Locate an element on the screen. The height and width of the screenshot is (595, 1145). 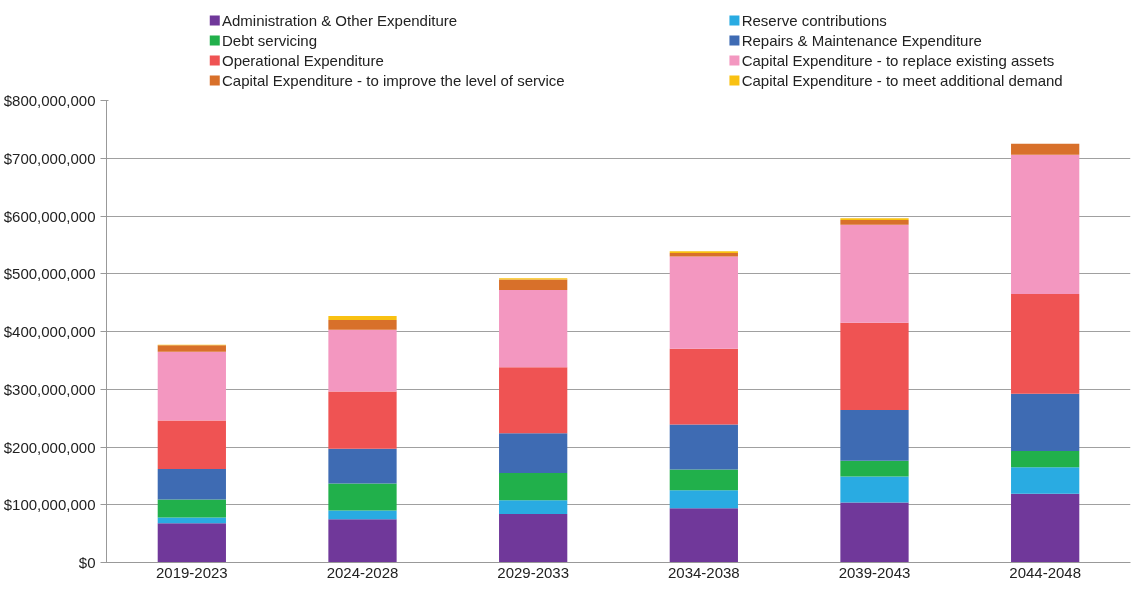
y-tick-label: $200,000,000 is located at coordinates (49, 447).